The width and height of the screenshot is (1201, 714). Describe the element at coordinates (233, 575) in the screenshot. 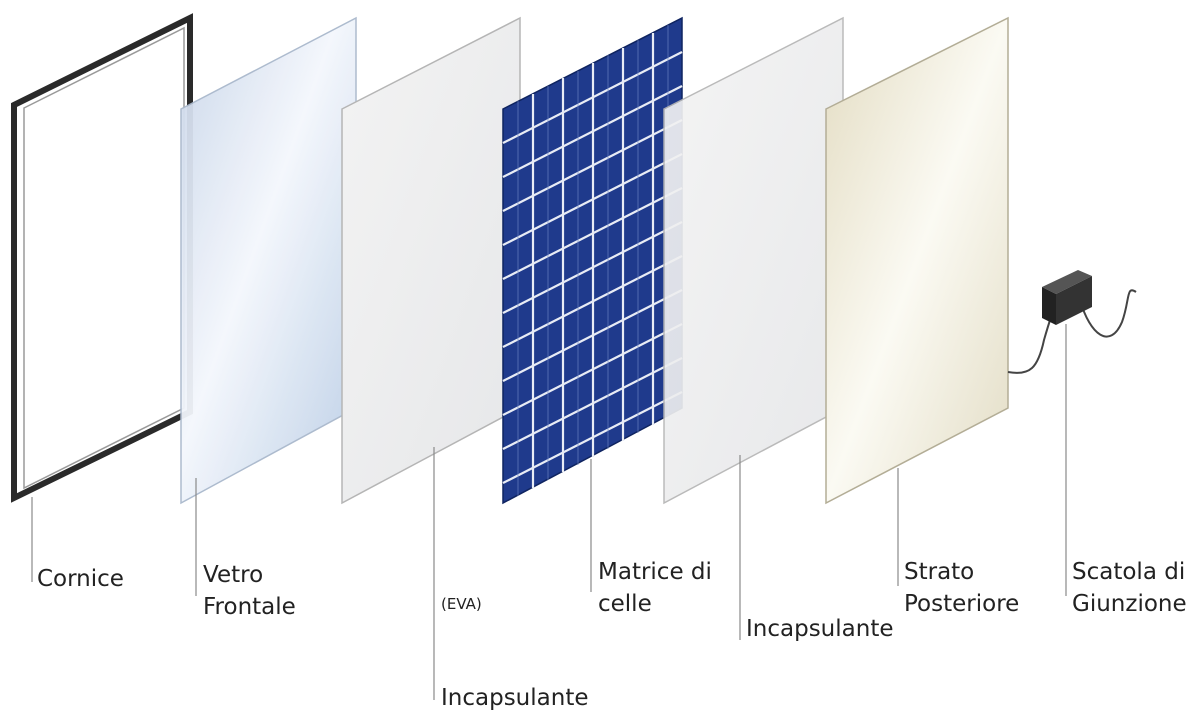

I see `label-vetro-line1: Vetro` at that location.